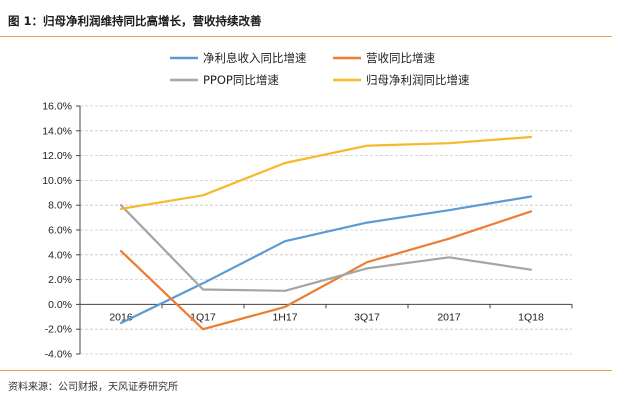 This screenshot has width=640, height=405. I want to click on x-tick-label: 1H17, so click(284, 317).